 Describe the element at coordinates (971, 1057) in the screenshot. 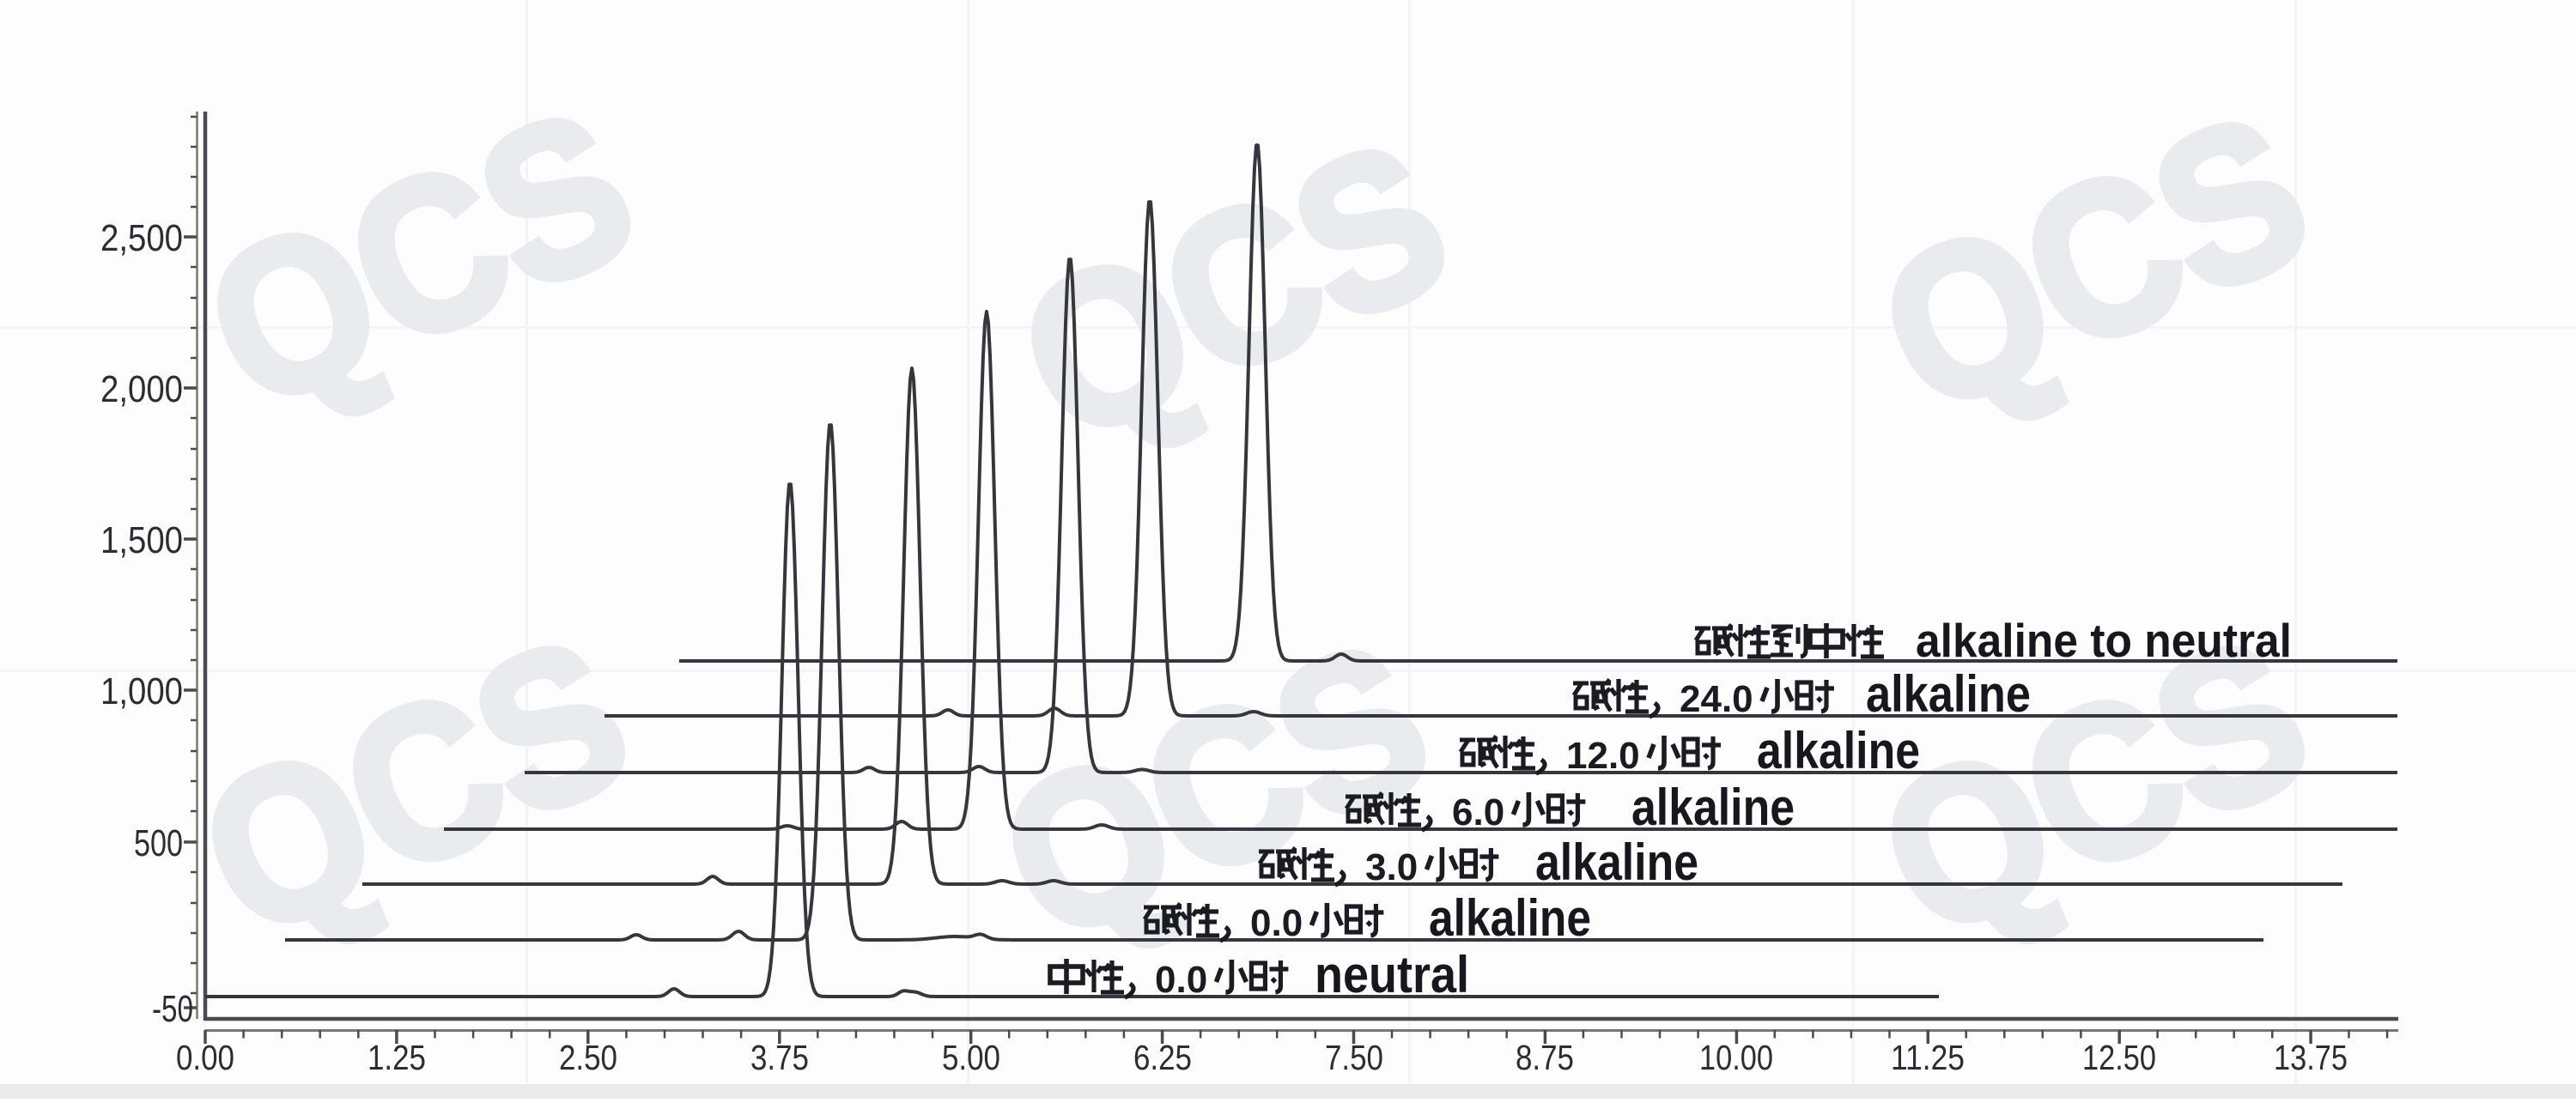

I see `svg-text: 5.00` at that location.